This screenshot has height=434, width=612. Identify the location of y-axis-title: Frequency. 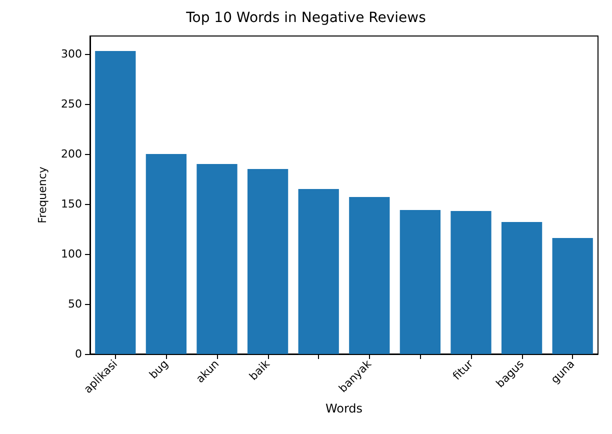
(42, 195).